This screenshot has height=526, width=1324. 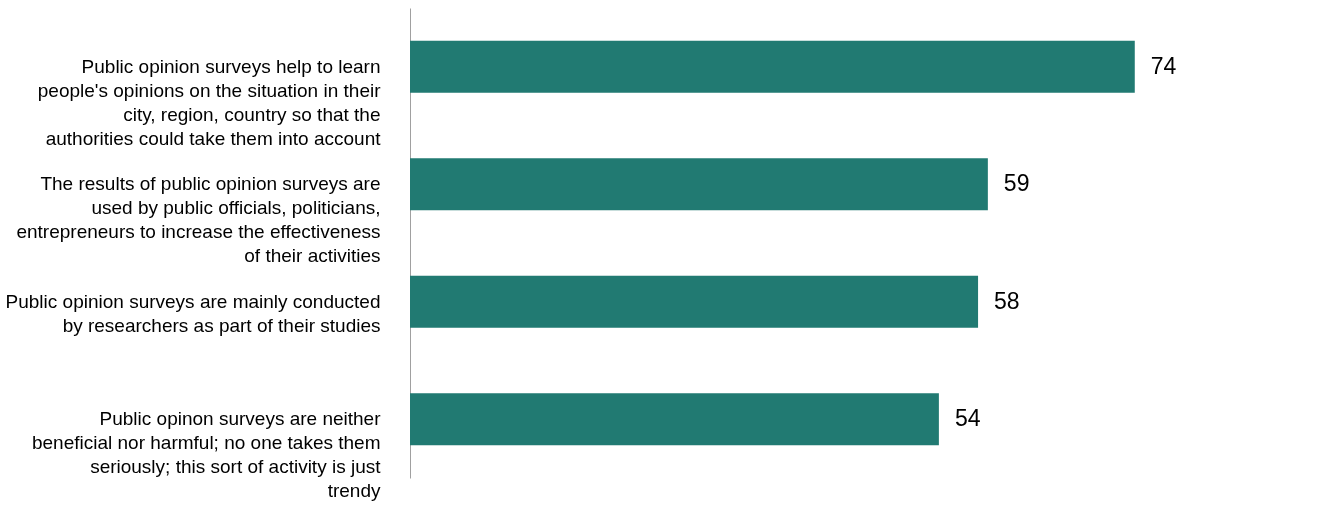 What do you see at coordinates (967, 418) in the screenshot?
I see `data-label: 54` at bounding box center [967, 418].